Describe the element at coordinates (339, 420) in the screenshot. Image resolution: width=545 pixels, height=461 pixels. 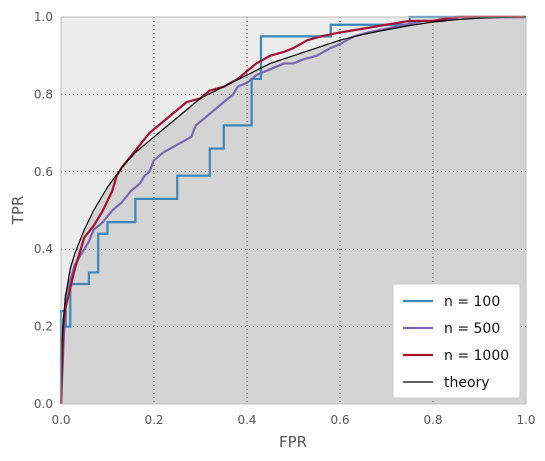
I see `x-tick-label: 0.6` at that location.